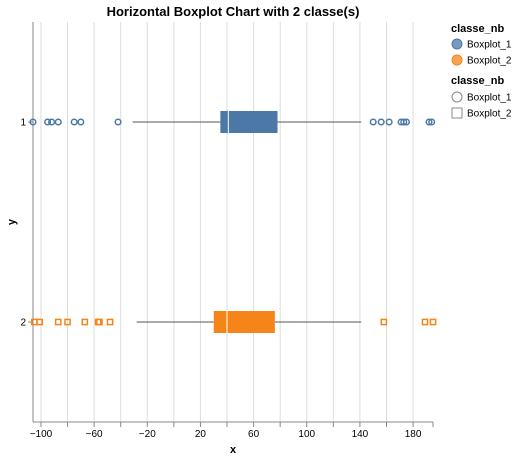  Describe the element at coordinates (489, 45) in the screenshot. I see `legend-color-label: Boxplot_1` at that location.